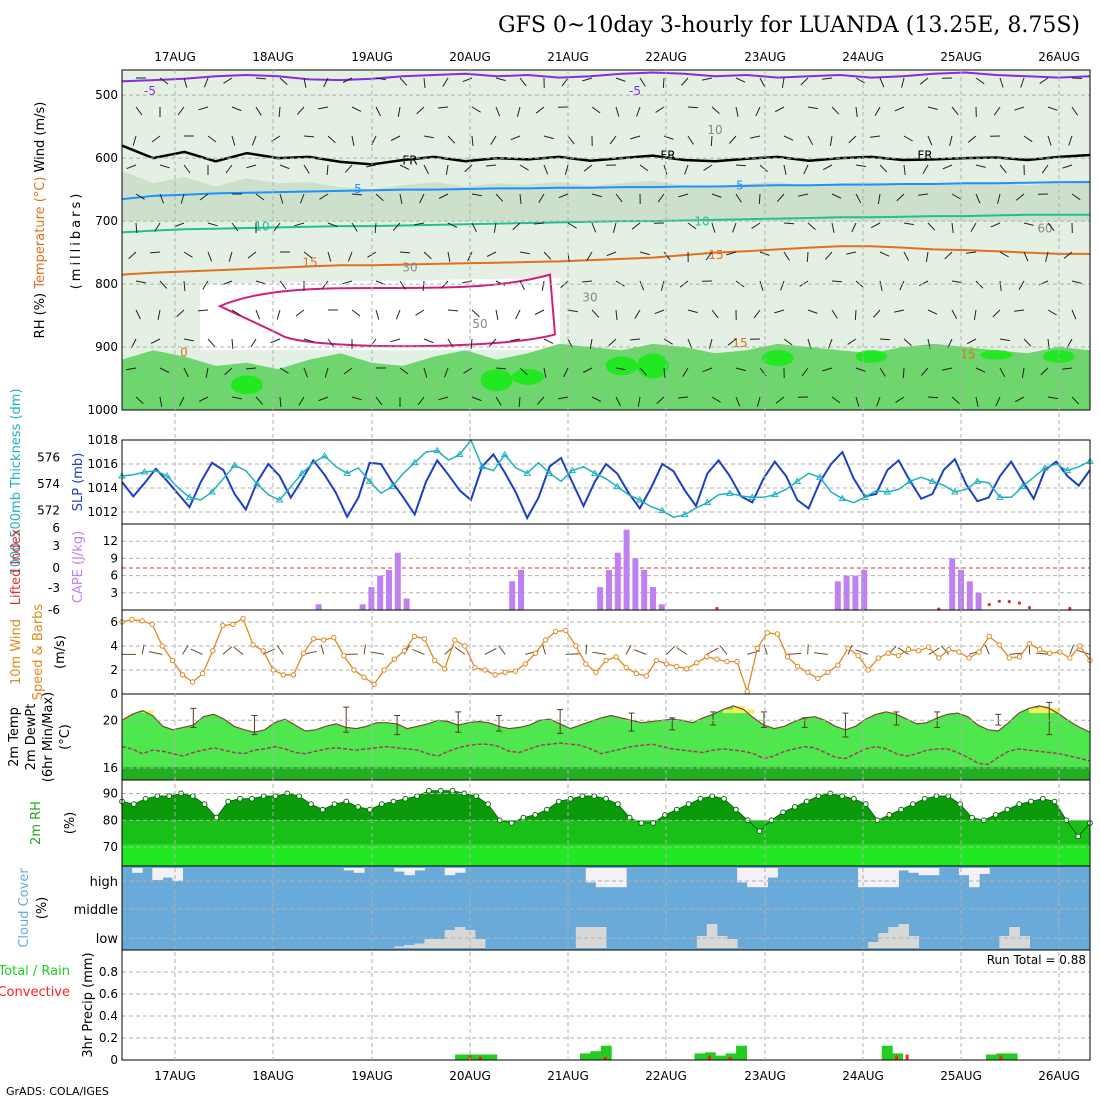 The height and width of the screenshot is (1100, 1100). Describe the element at coordinates (114, 558) in the screenshot. I see `y-tick-label-right: 9` at that location.